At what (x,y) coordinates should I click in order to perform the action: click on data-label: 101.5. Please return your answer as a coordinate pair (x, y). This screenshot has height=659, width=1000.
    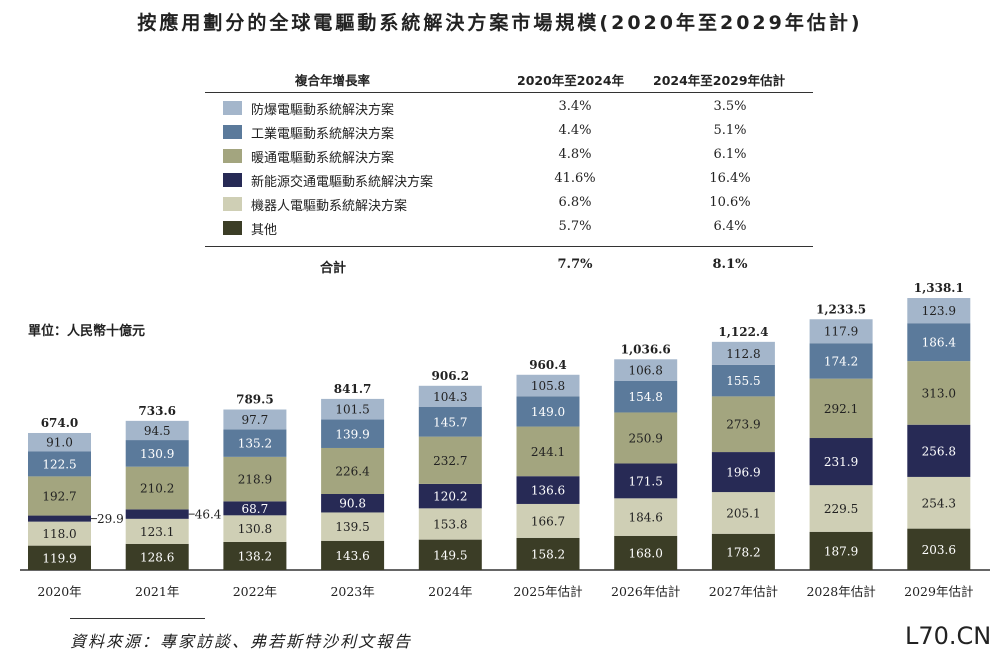
    Looking at the image, I should click on (352, 410).